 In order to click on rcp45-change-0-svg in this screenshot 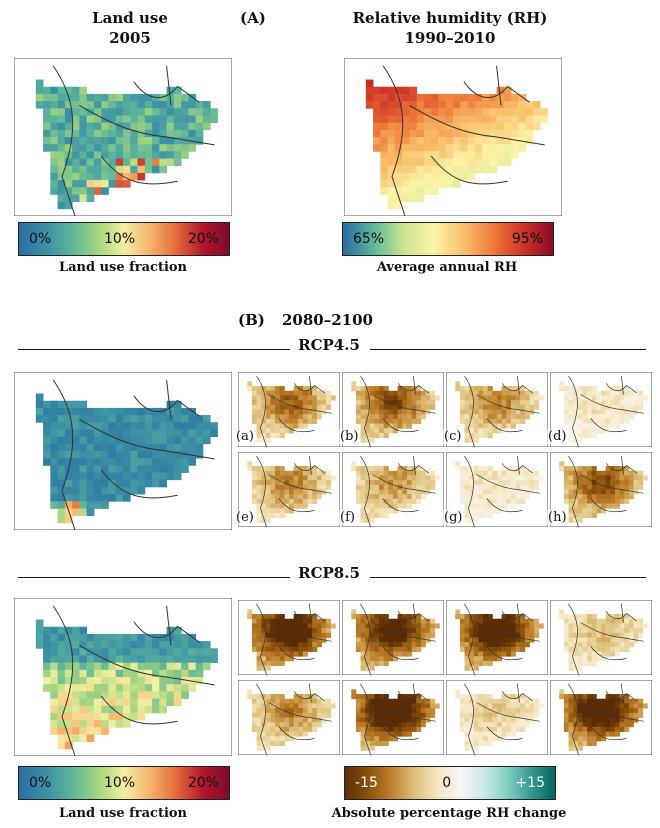, I will do `click(289, 409)`.